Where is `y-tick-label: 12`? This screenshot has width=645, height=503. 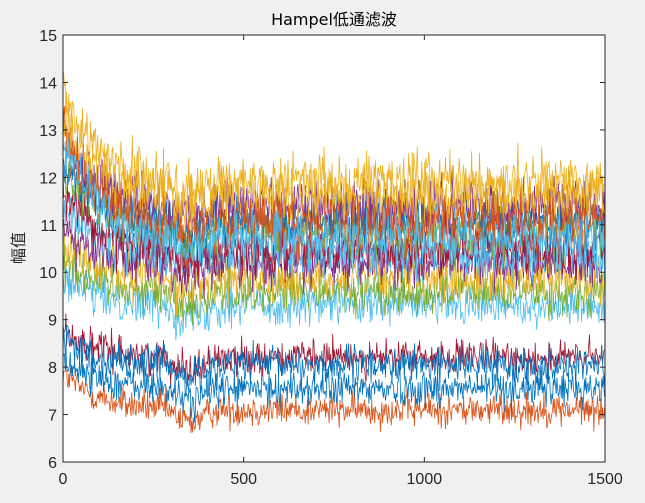 y-tick-label: 12 is located at coordinates (48, 178).